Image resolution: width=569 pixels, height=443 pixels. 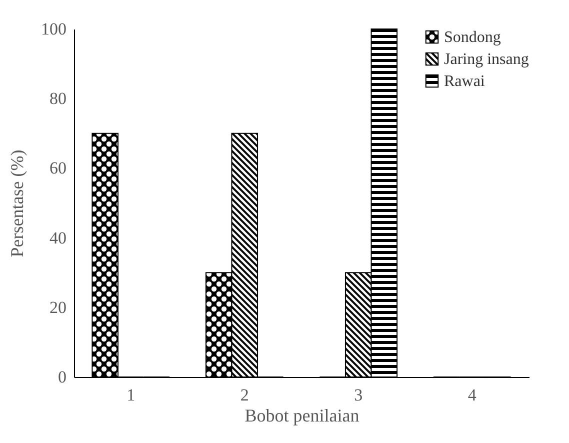 I want to click on y-tick-label: 0, so click(x=62, y=377).